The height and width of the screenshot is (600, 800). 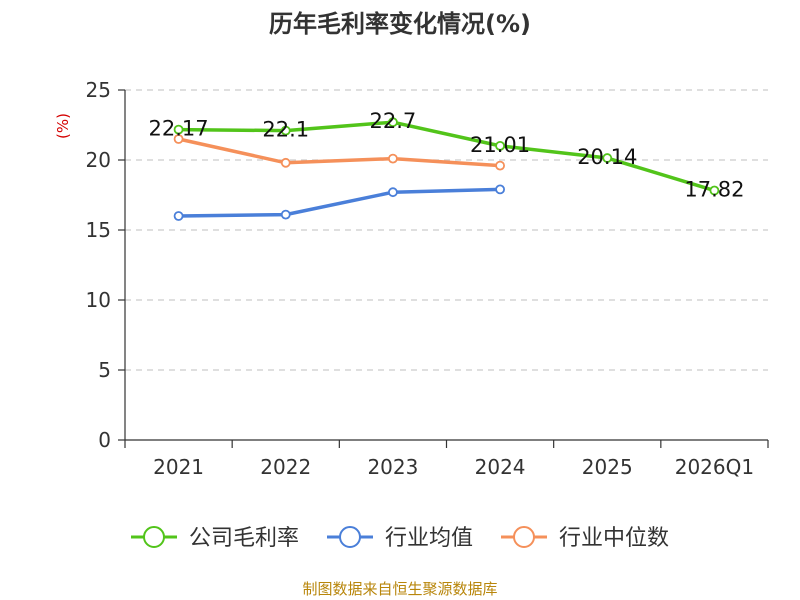 I want to click on data-label: 20.14, so click(x=607, y=157).